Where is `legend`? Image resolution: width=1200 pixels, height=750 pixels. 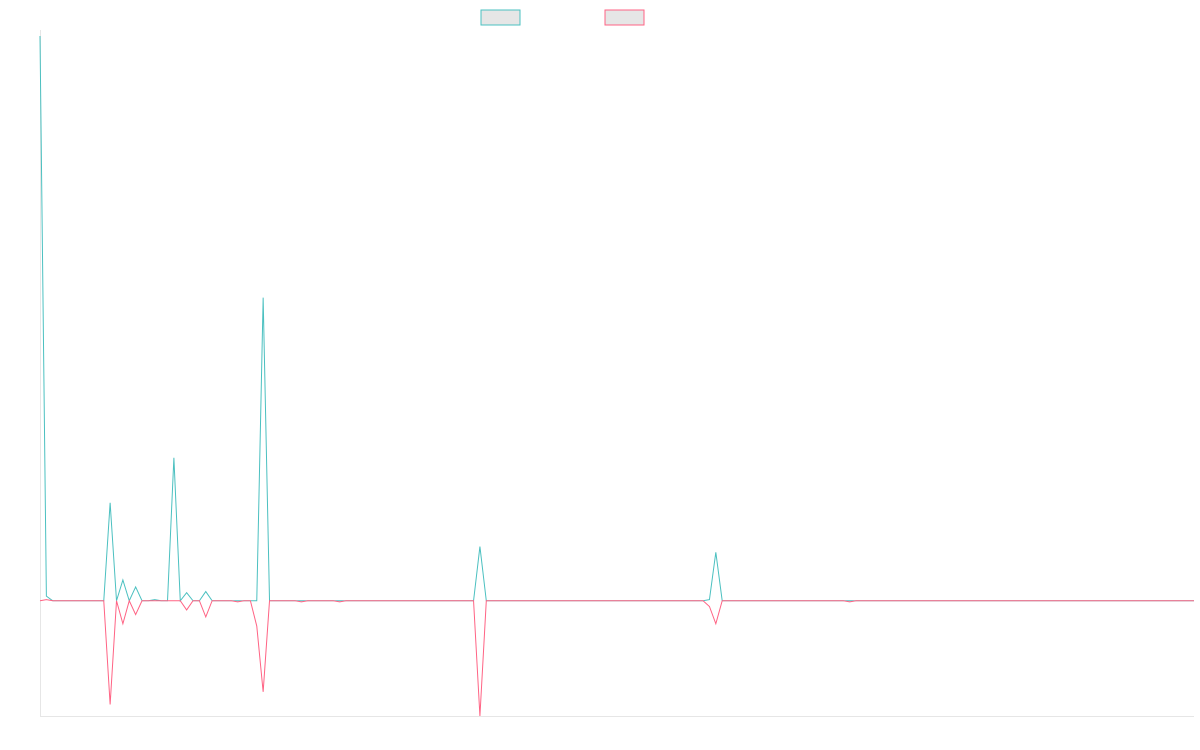
legend is located at coordinates (562, 17).